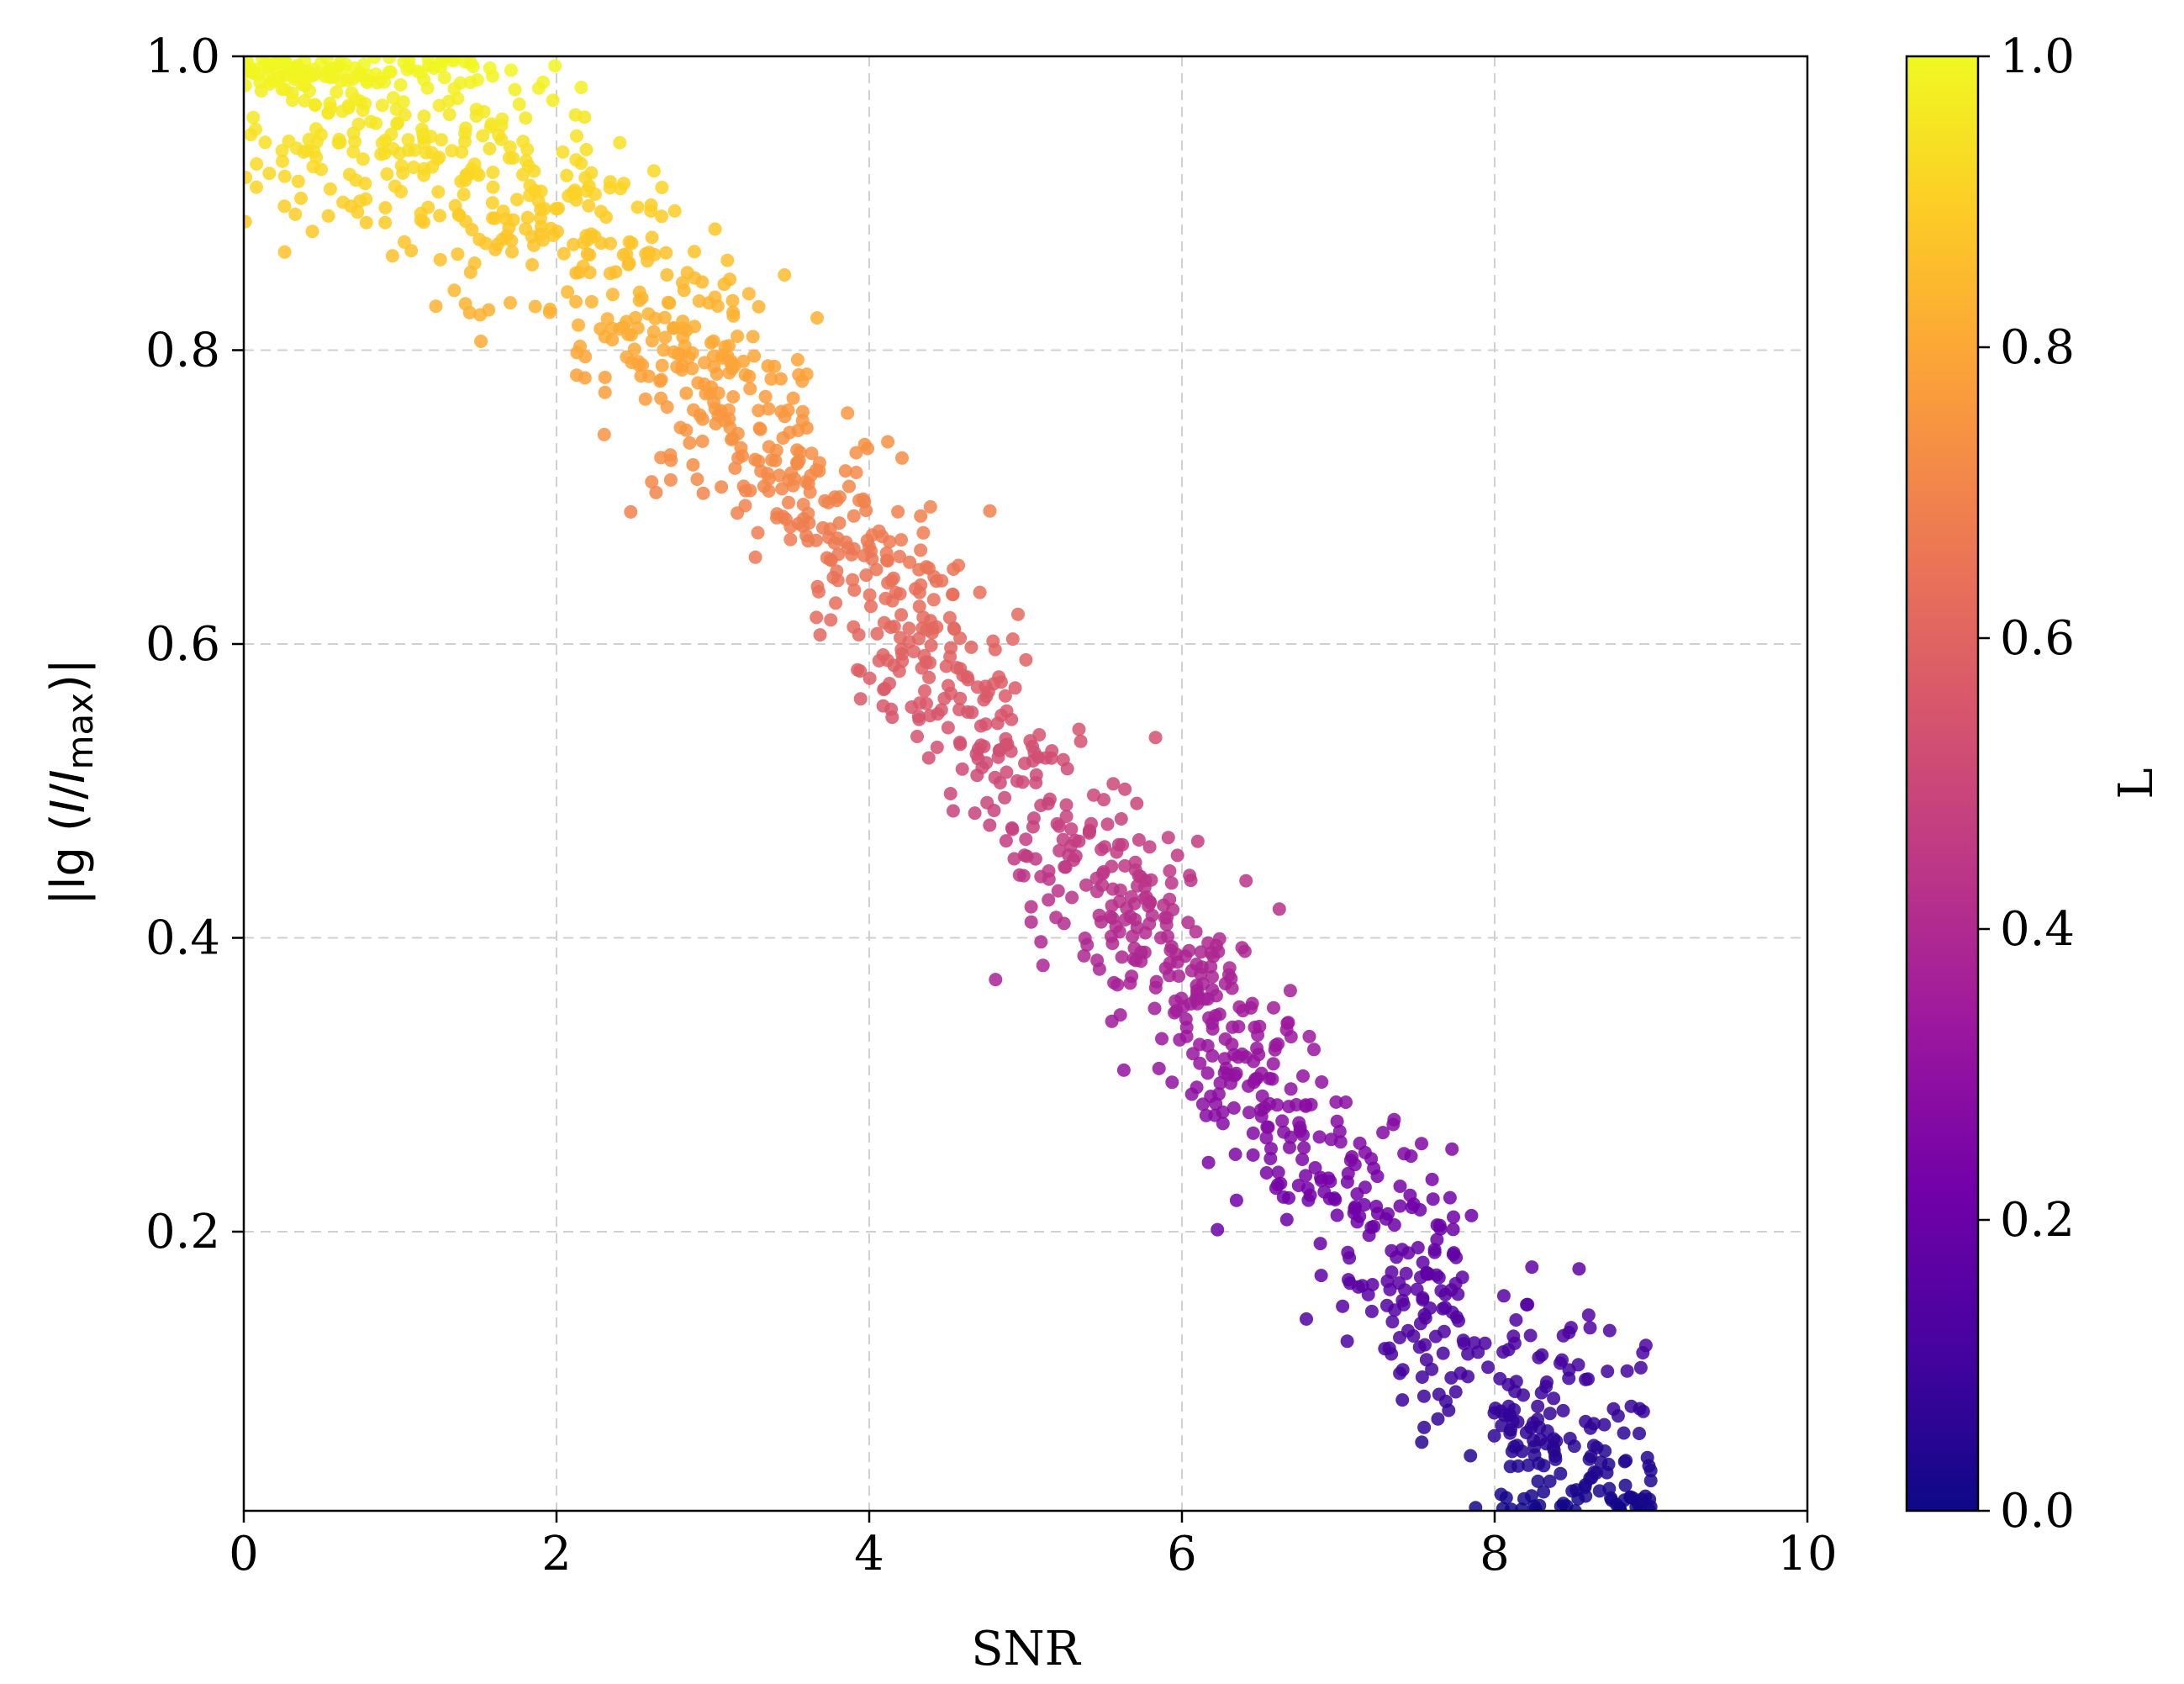 This screenshot has height=1684, width=2184. I want to click on x-axis-ticks: 0 2 4 6 8 10, so click(1033, 1546).